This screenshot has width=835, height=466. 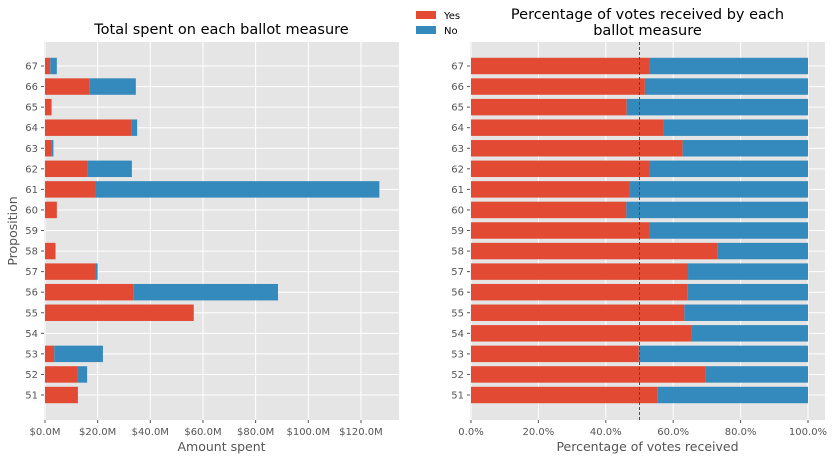 I want to click on right-x-tick-label: 40.0%, so click(x=606, y=432).